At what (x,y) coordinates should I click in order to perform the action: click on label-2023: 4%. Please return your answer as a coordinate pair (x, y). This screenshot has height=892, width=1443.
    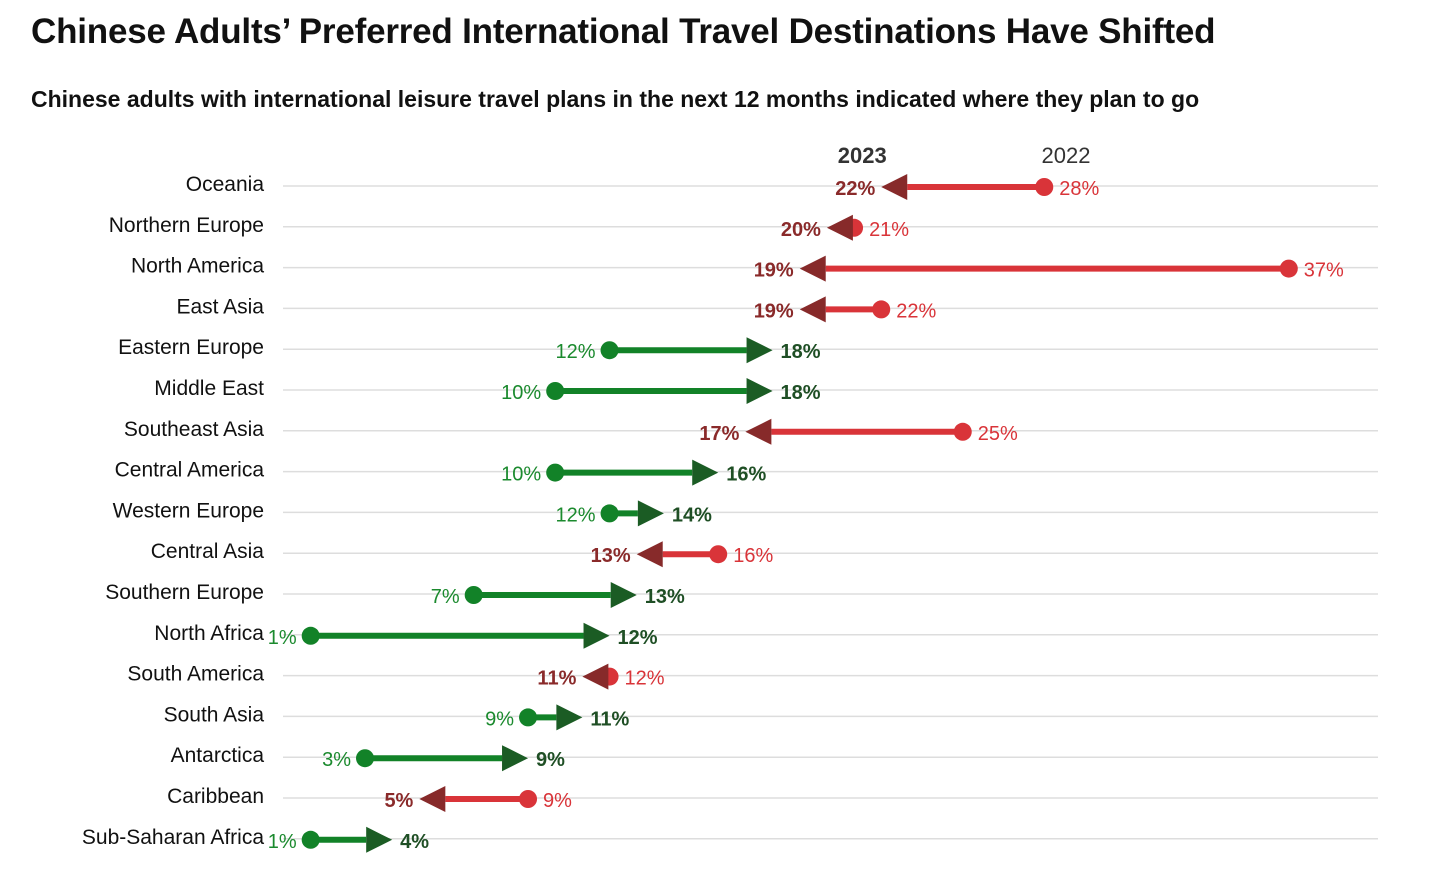
    Looking at the image, I should click on (414, 842).